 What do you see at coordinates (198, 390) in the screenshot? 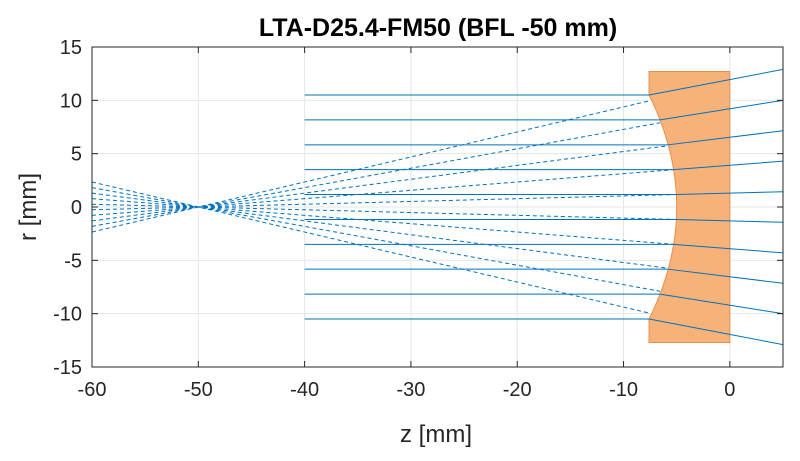
I see `x-tick-label: -50` at bounding box center [198, 390].